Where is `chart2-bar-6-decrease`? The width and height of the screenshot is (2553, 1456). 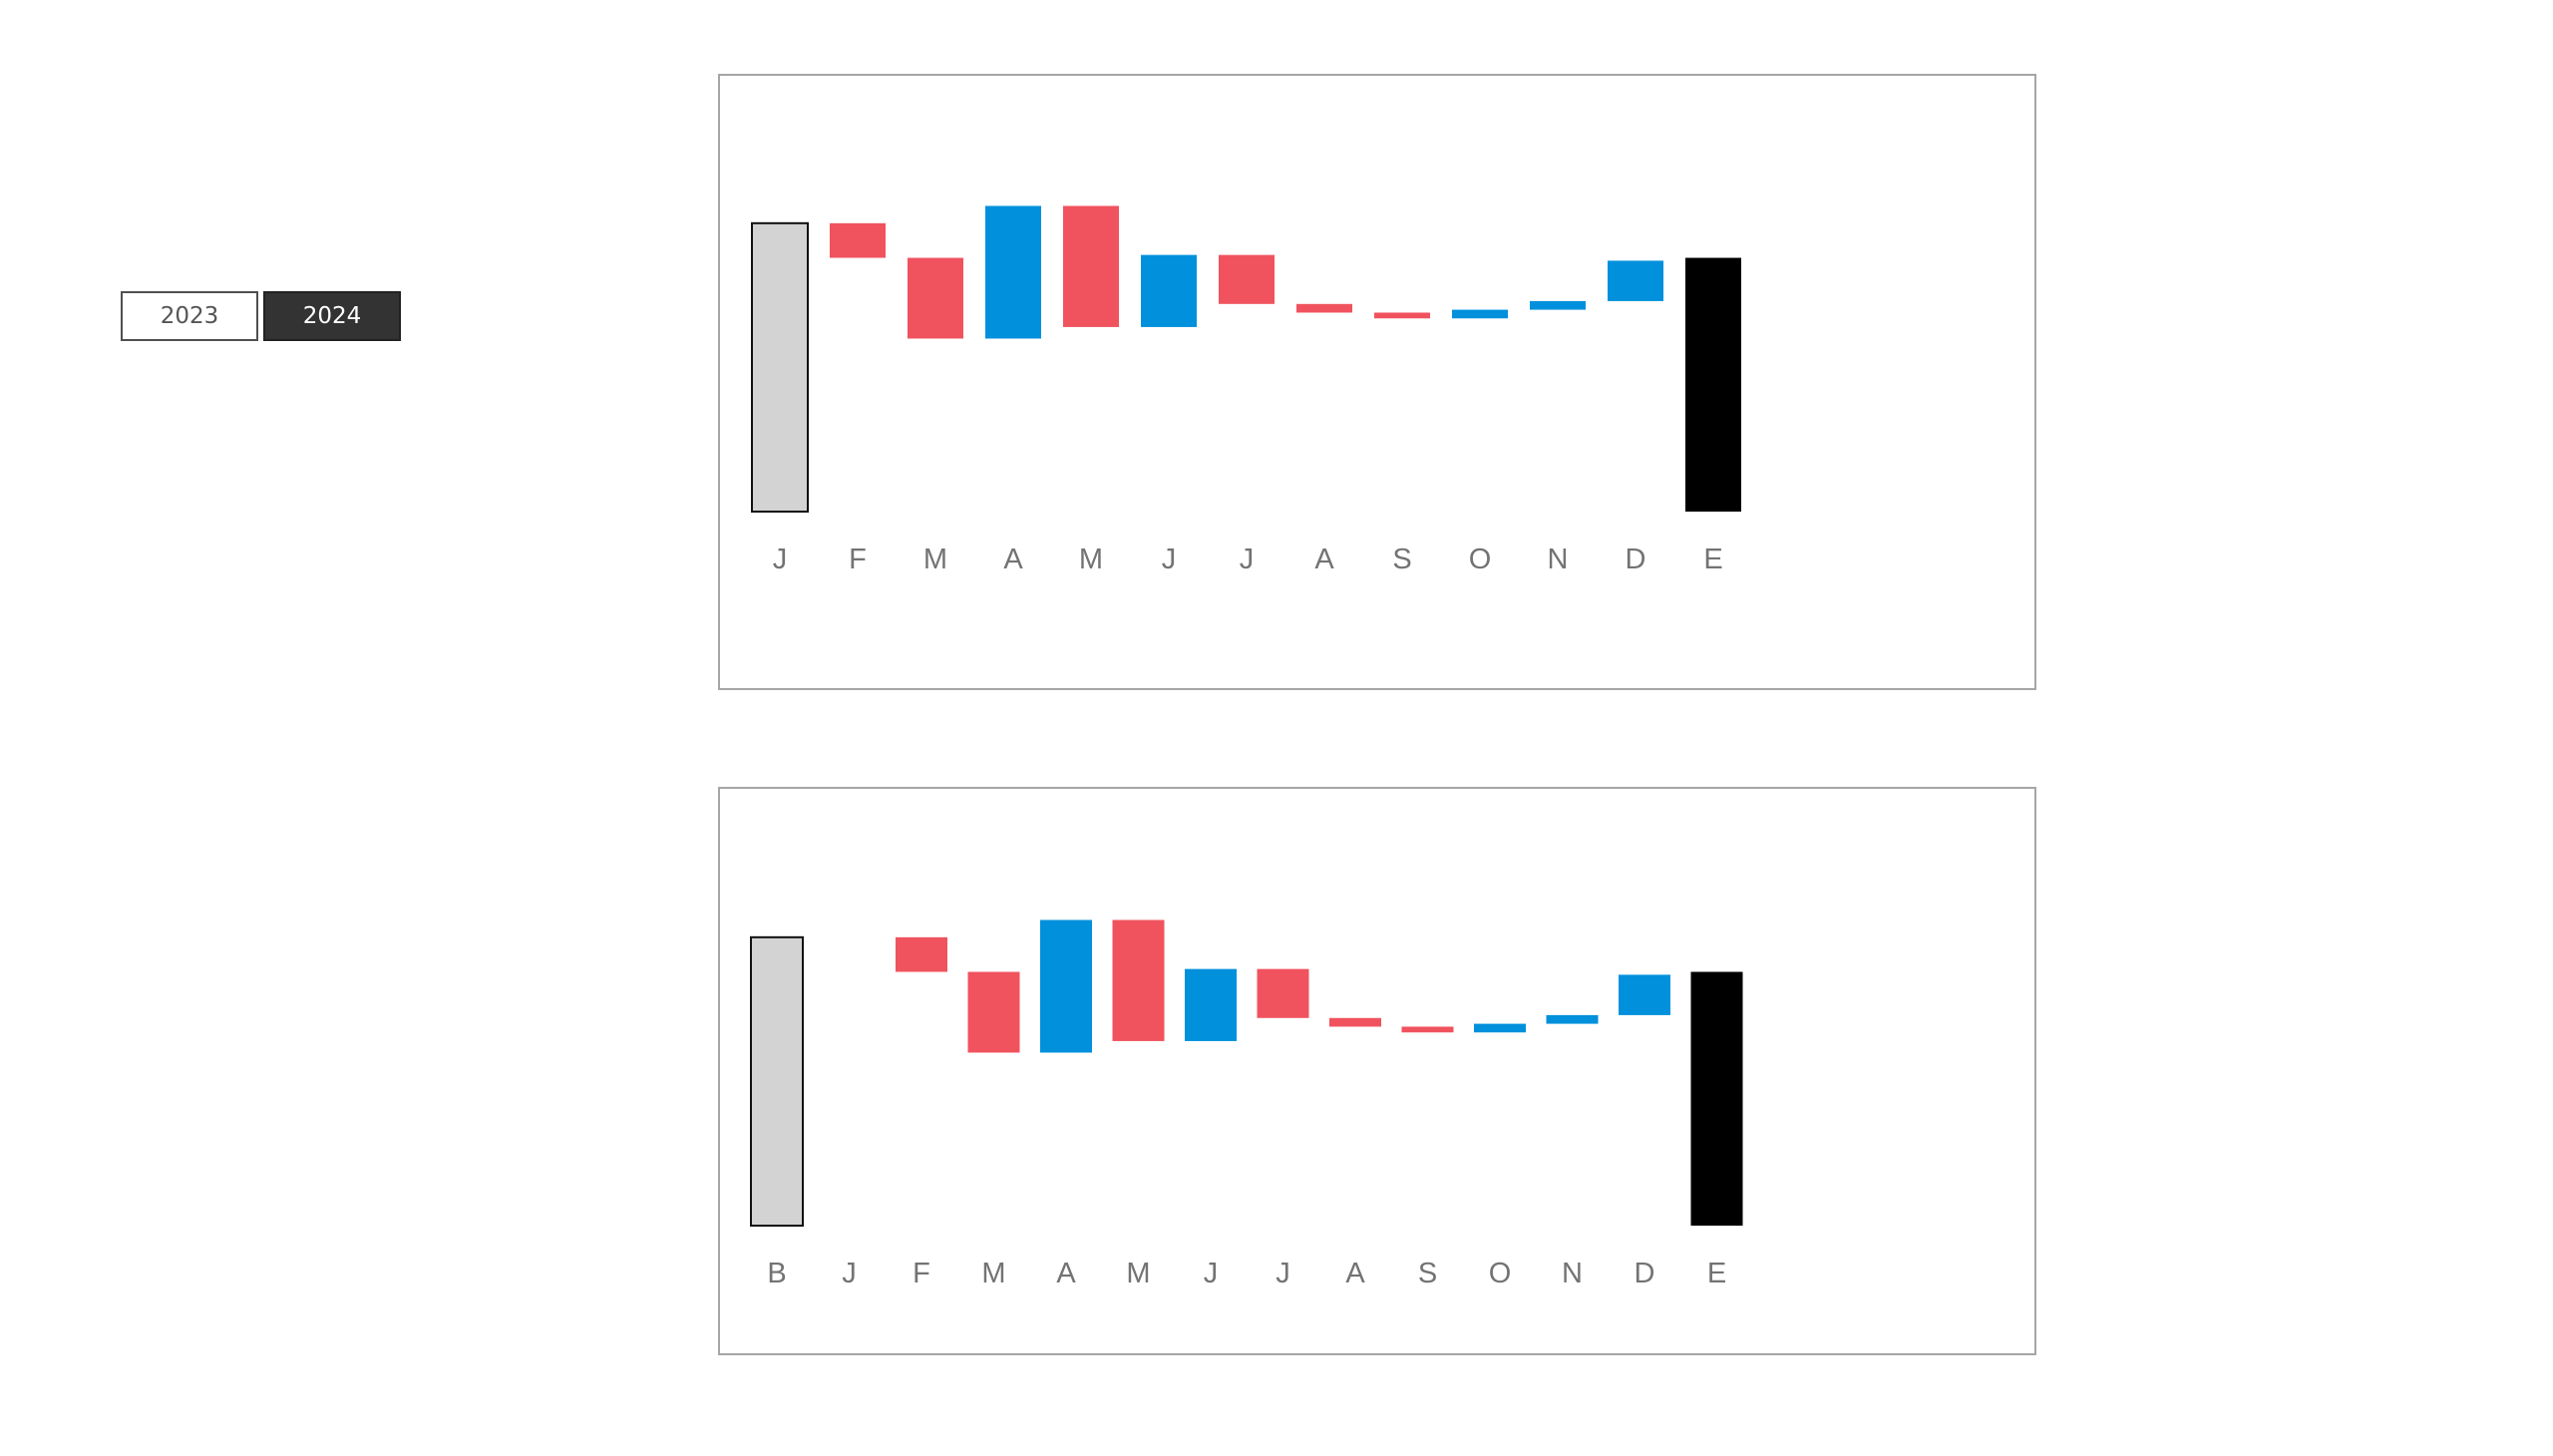 chart2-bar-6-decrease is located at coordinates (1211, 1004).